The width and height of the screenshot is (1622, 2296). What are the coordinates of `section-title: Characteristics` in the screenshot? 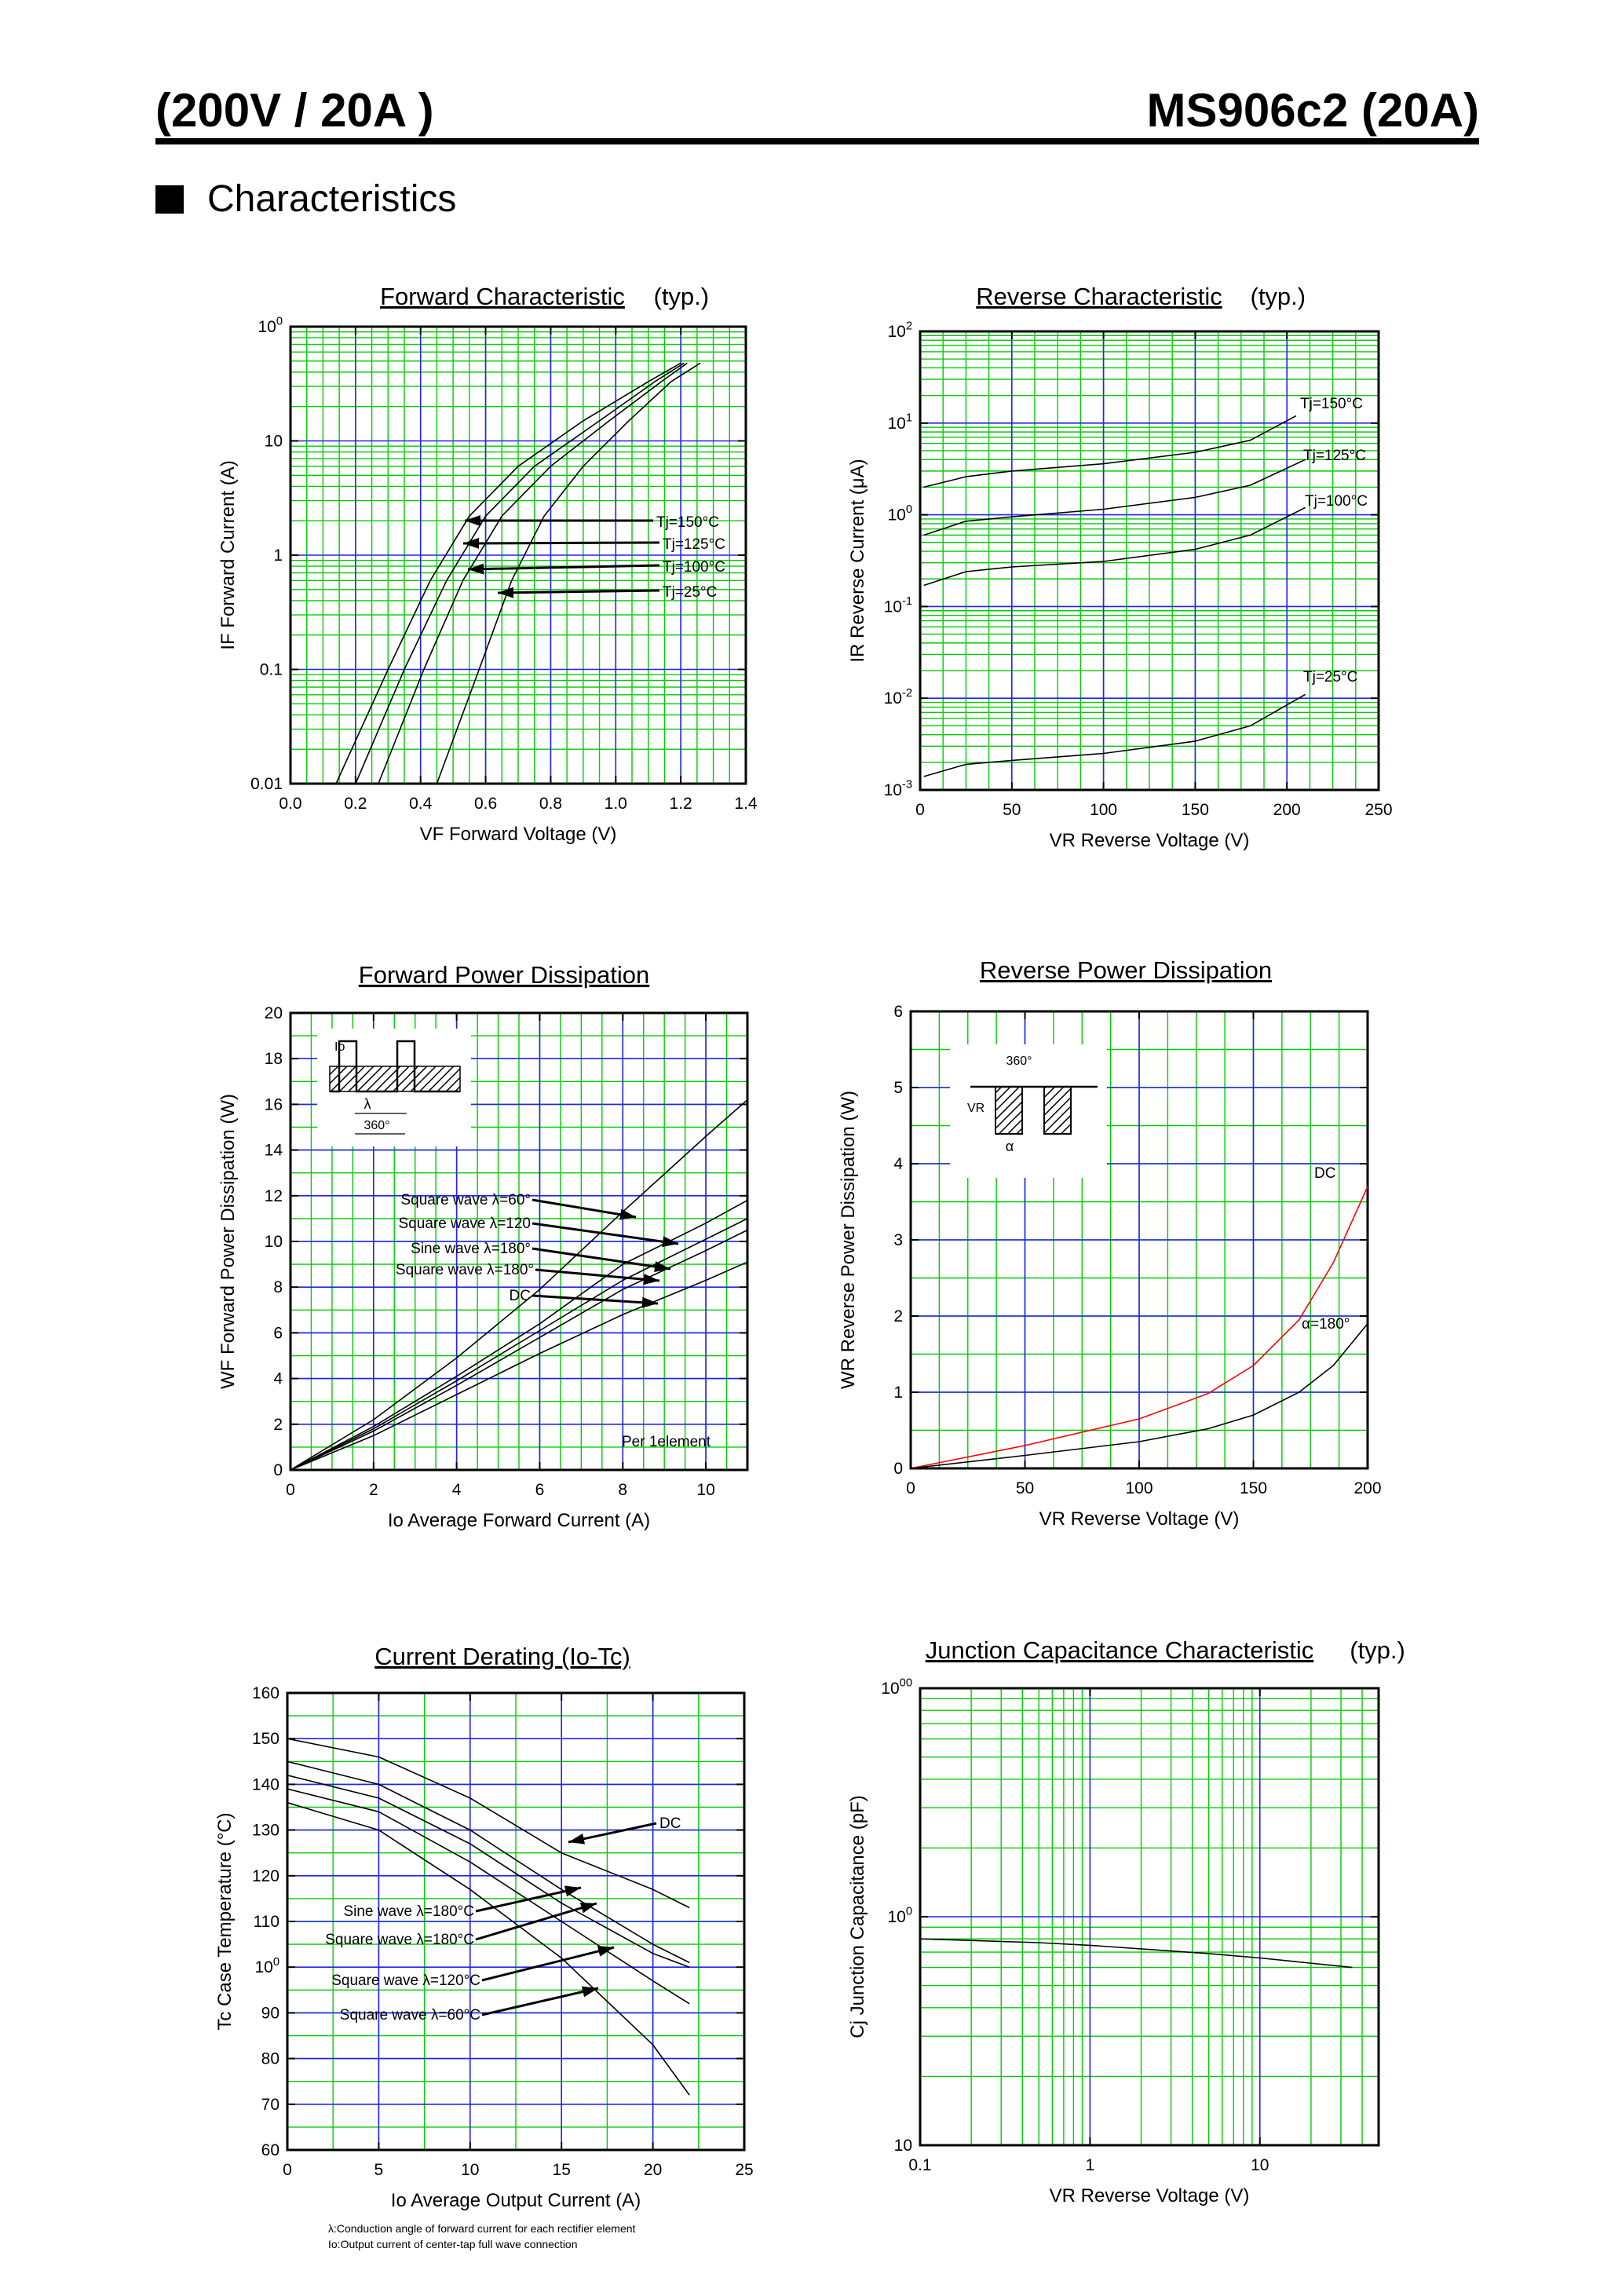 It's located at (332, 199).